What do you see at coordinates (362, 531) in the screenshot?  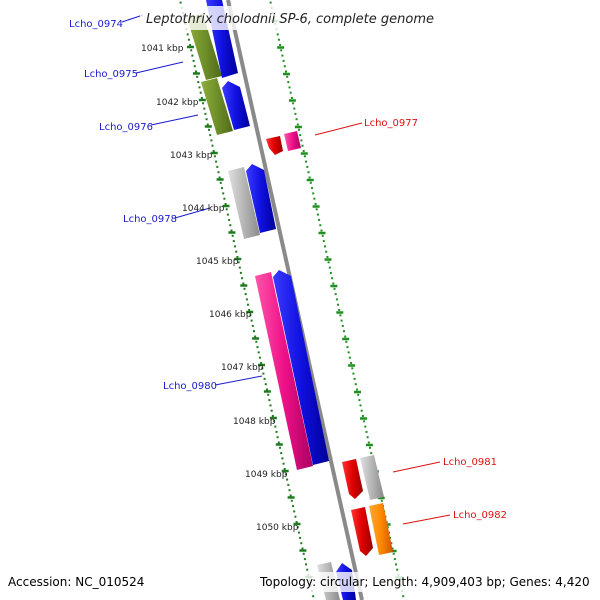 I see `gene-lcho-0982-red` at bounding box center [362, 531].